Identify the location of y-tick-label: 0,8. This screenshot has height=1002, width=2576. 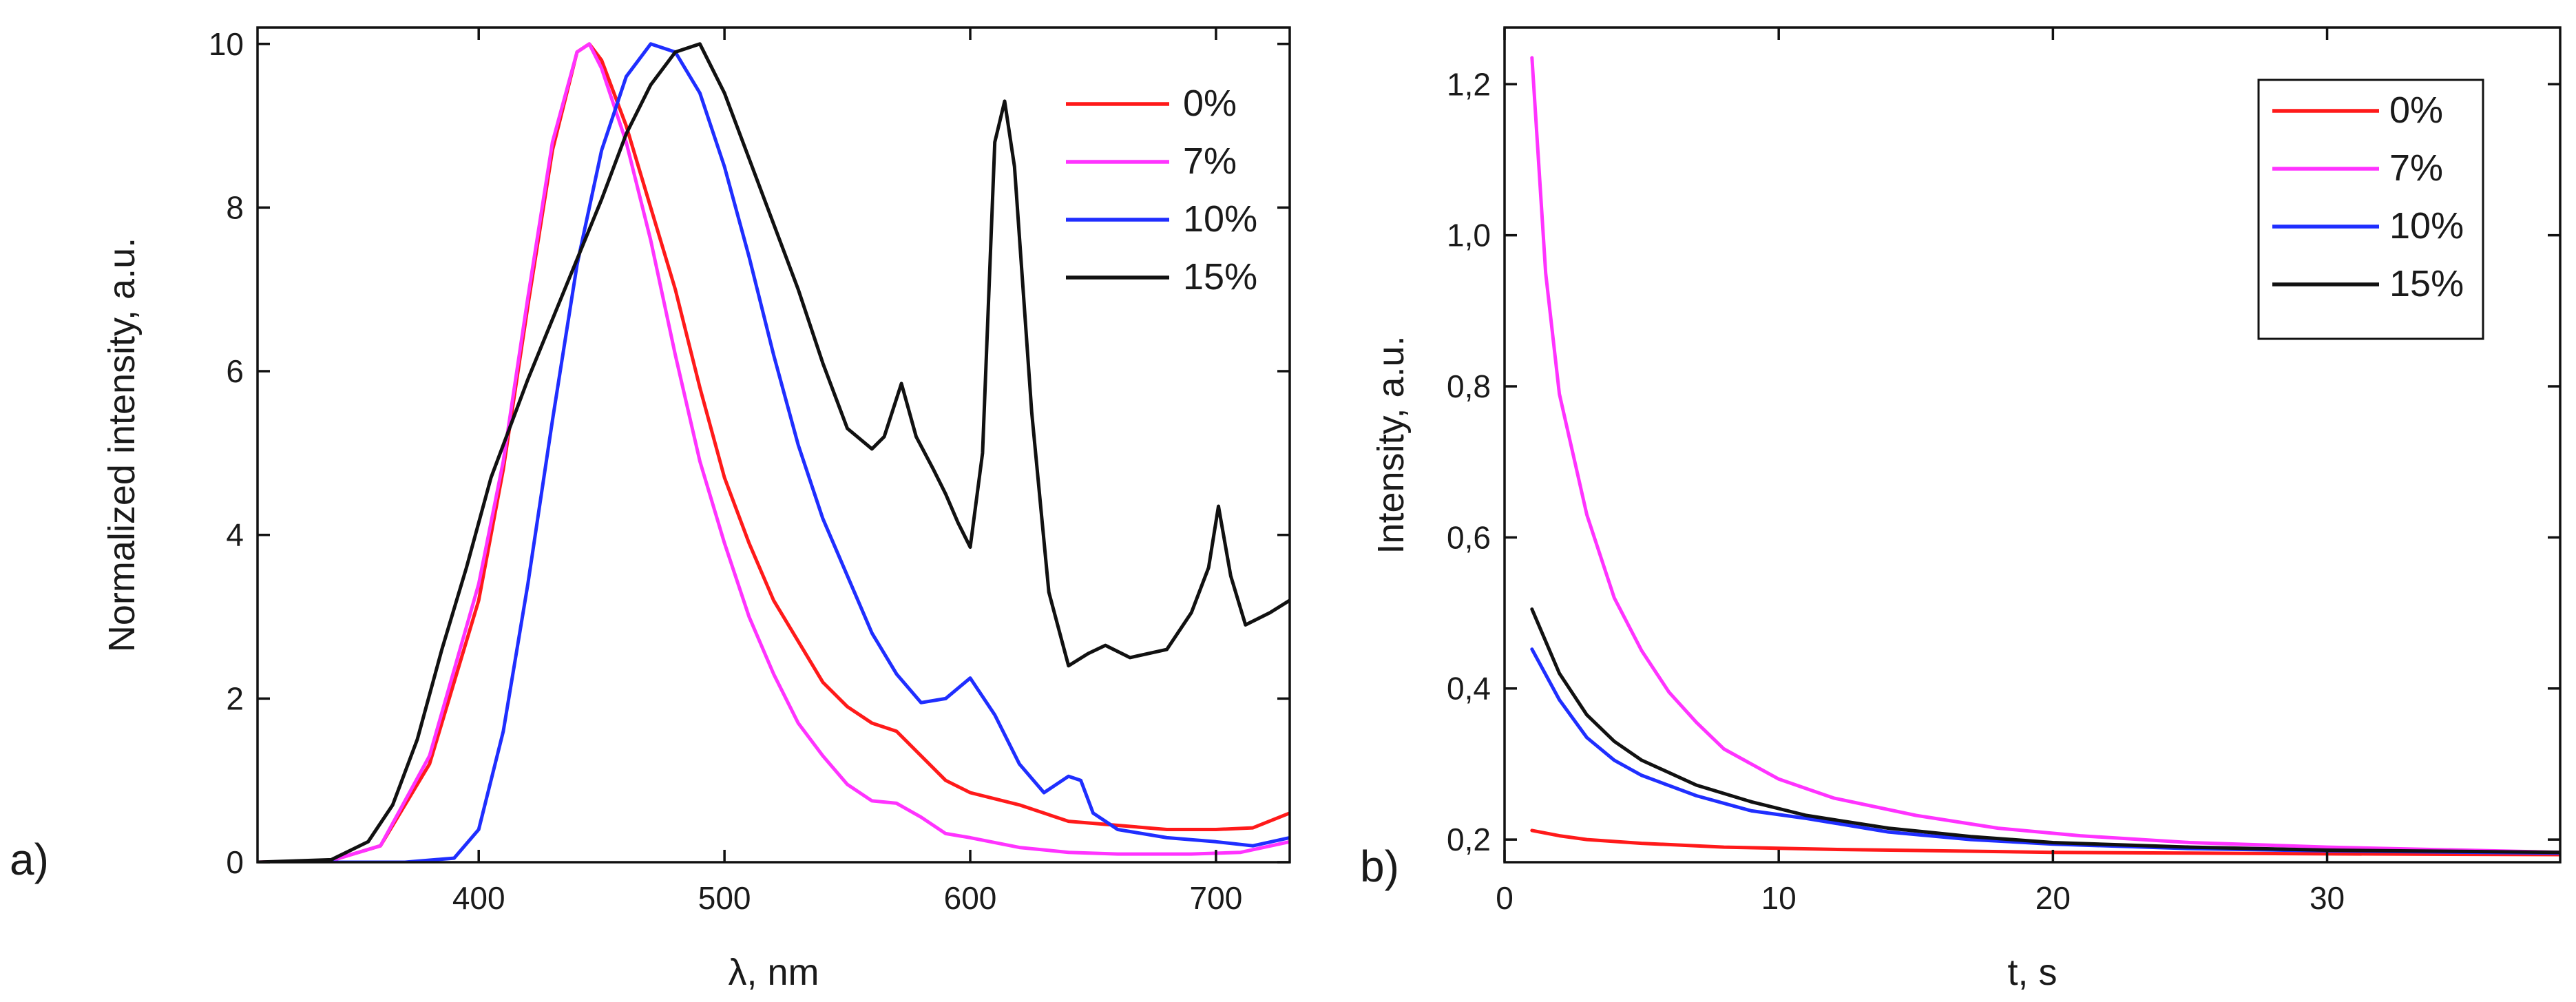
(1469, 386).